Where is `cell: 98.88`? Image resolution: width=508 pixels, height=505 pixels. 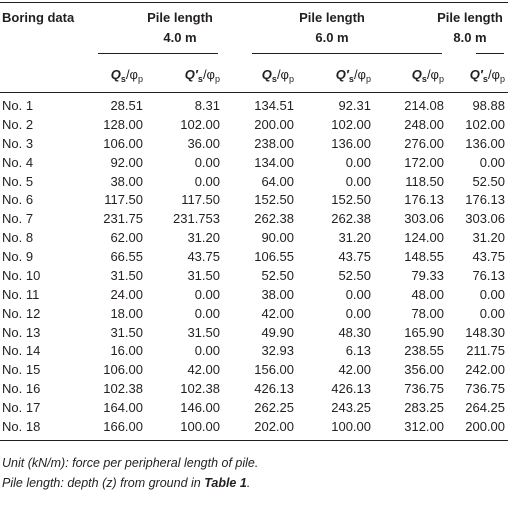 cell: 98.88 is located at coordinates (488, 105).